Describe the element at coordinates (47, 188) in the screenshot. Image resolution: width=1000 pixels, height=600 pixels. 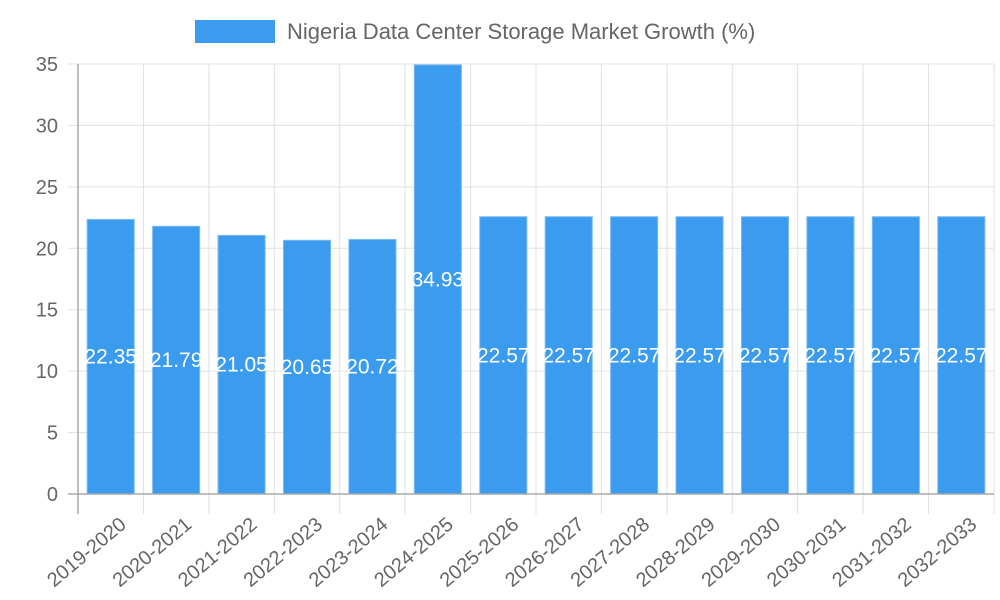
I see `y-tick-label: 25` at that location.